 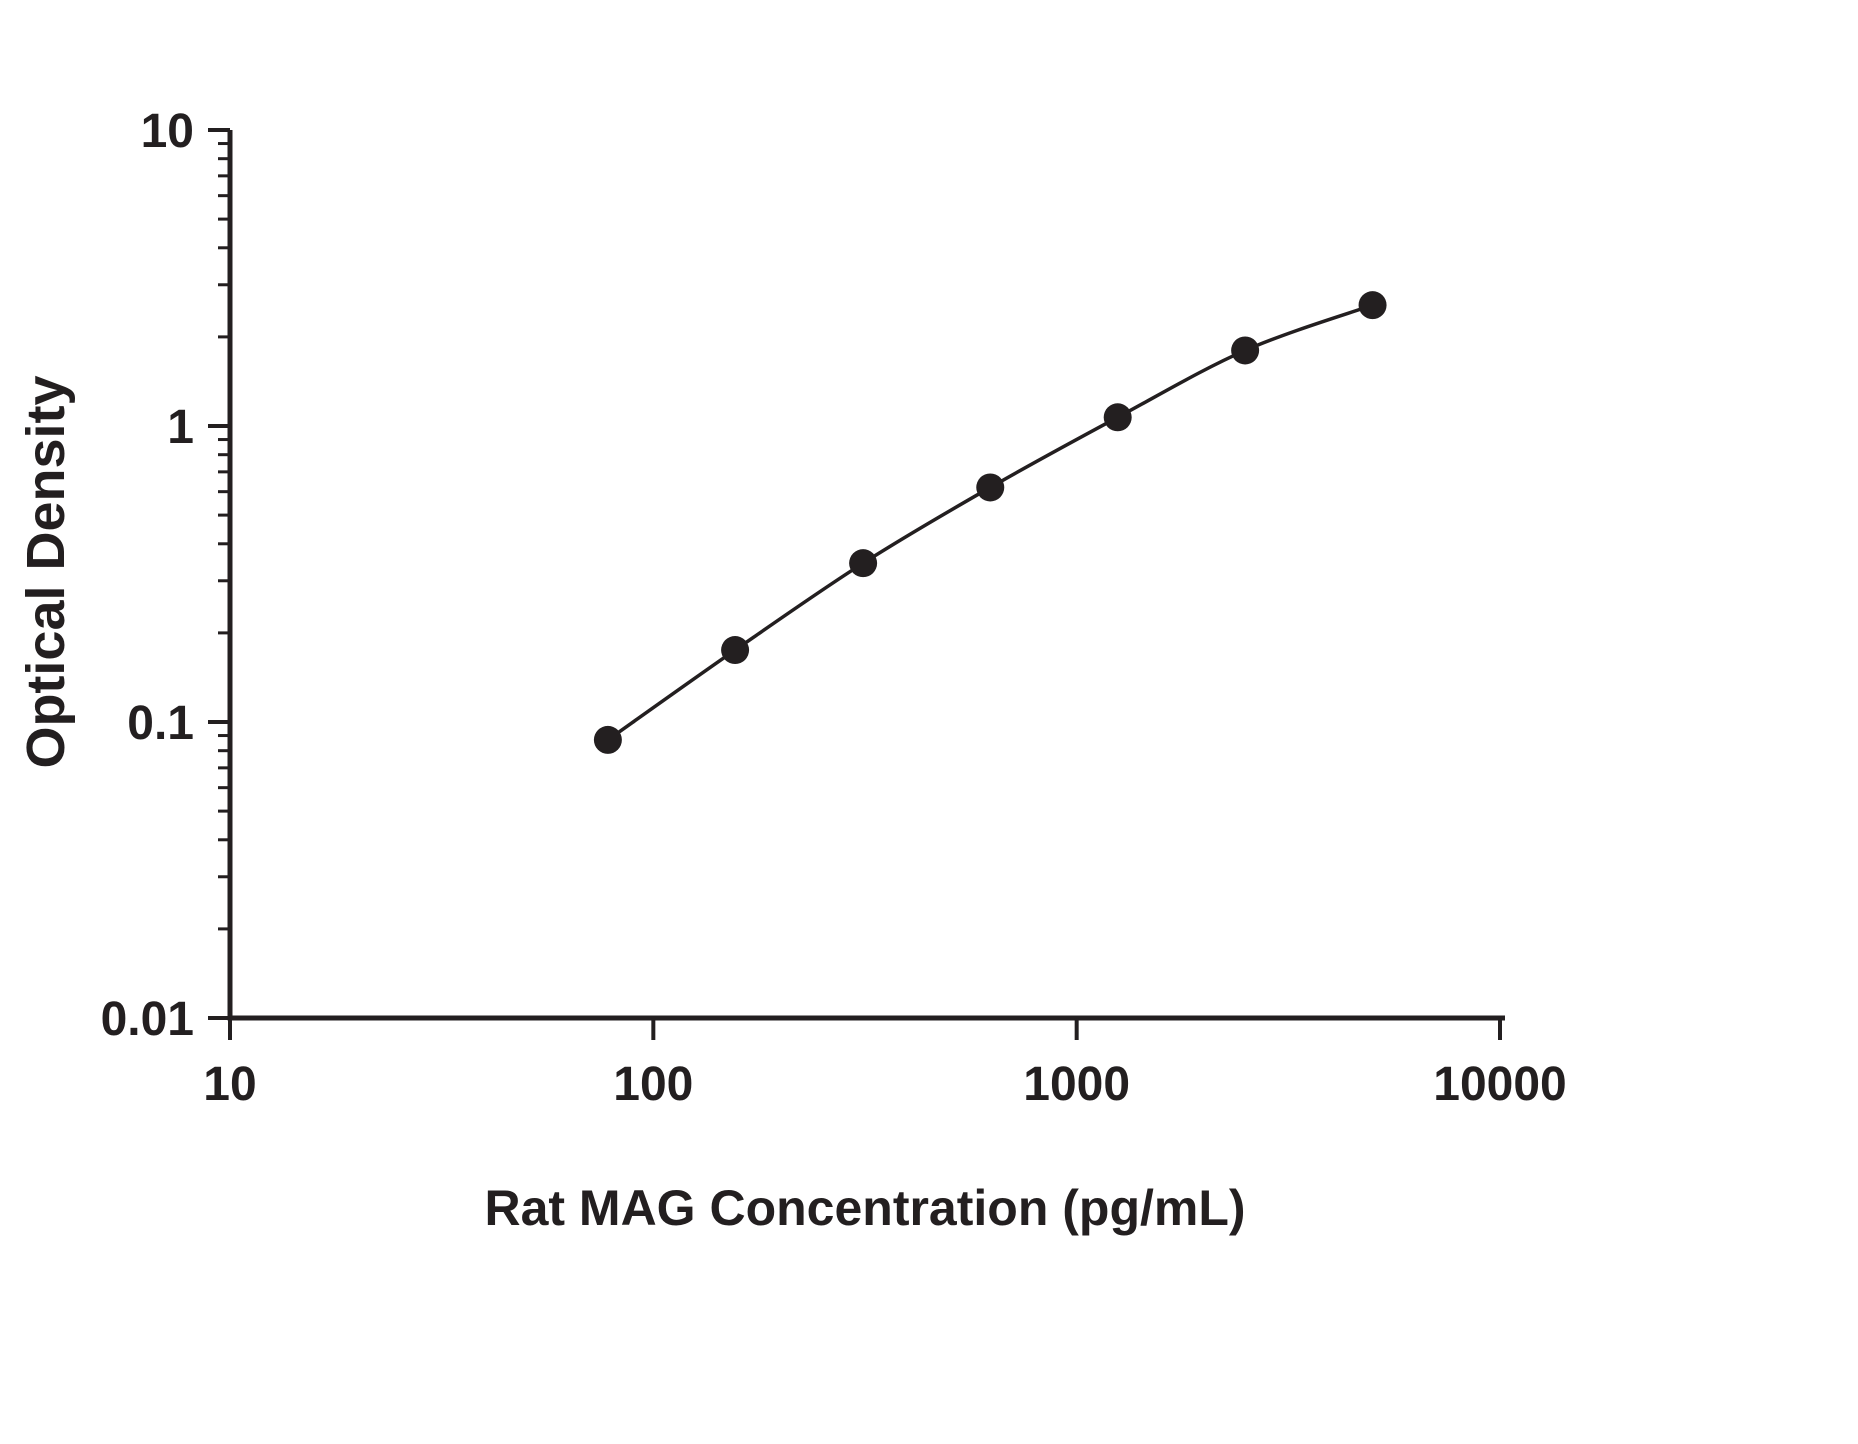 What do you see at coordinates (46, 572) in the screenshot?
I see `y-axis-title: Optical Density` at bounding box center [46, 572].